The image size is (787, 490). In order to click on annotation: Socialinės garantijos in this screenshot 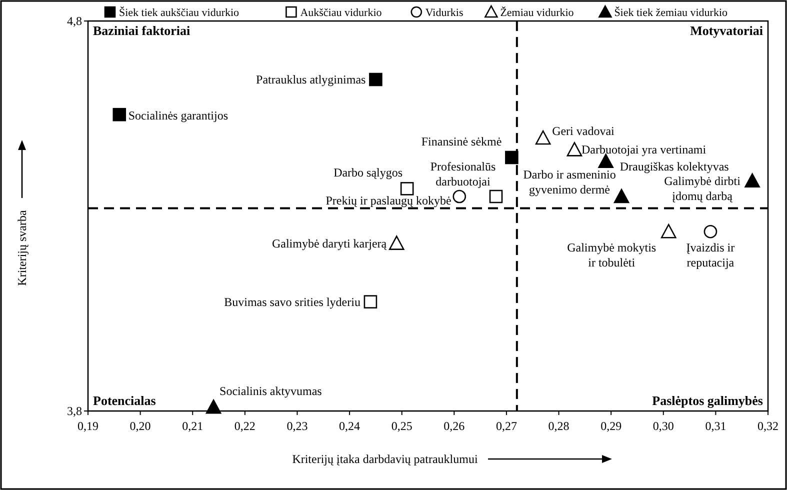, I will do `click(178, 115)`.